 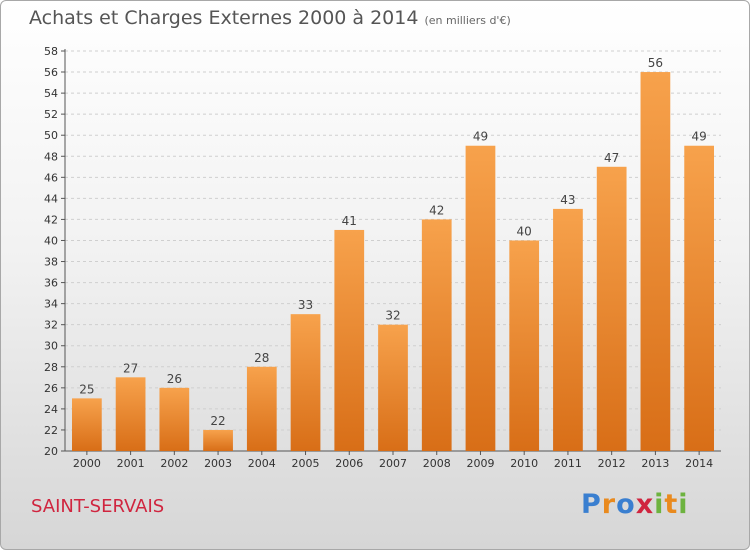 I want to click on y-tick-label: 26, so click(x=51, y=388).